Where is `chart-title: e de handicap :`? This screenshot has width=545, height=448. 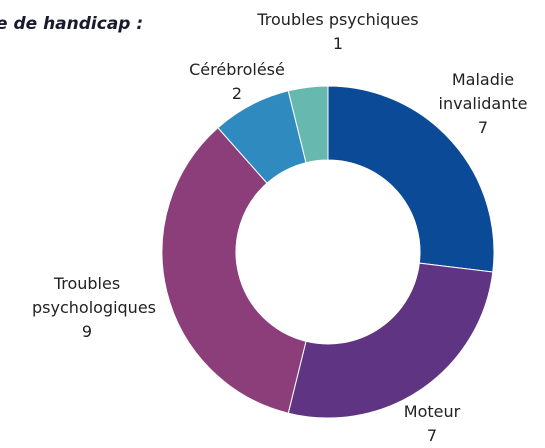 chart-title: e de handicap : is located at coordinates (72, 24).